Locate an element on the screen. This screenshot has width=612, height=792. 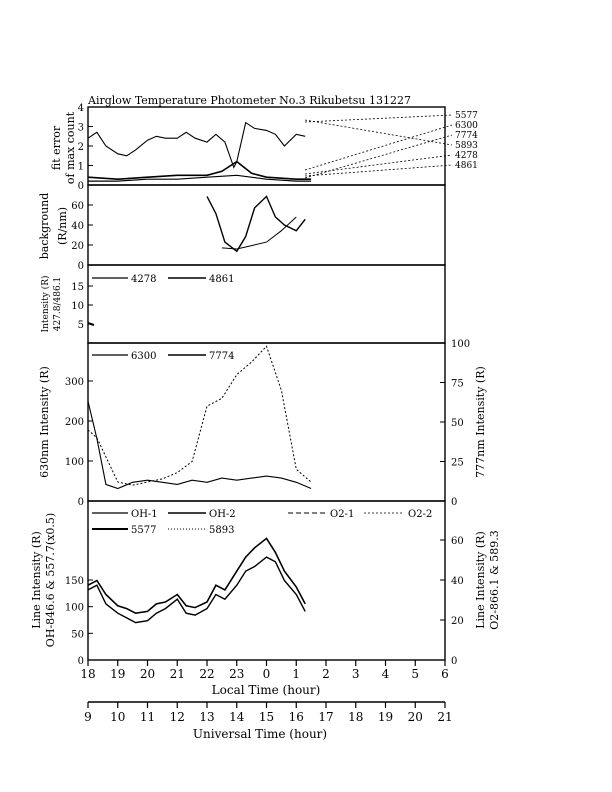
y-tick-label: 60 is located at coordinates (457, 541).